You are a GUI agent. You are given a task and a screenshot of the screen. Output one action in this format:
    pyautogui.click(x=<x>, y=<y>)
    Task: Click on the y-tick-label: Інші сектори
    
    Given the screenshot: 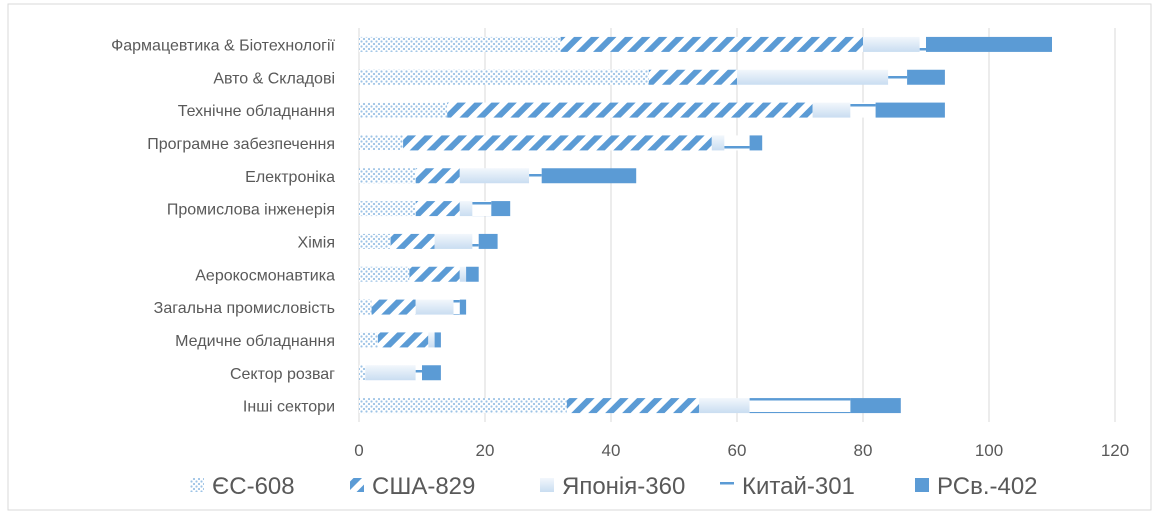 What is the action you would take?
    pyautogui.click(x=289, y=407)
    